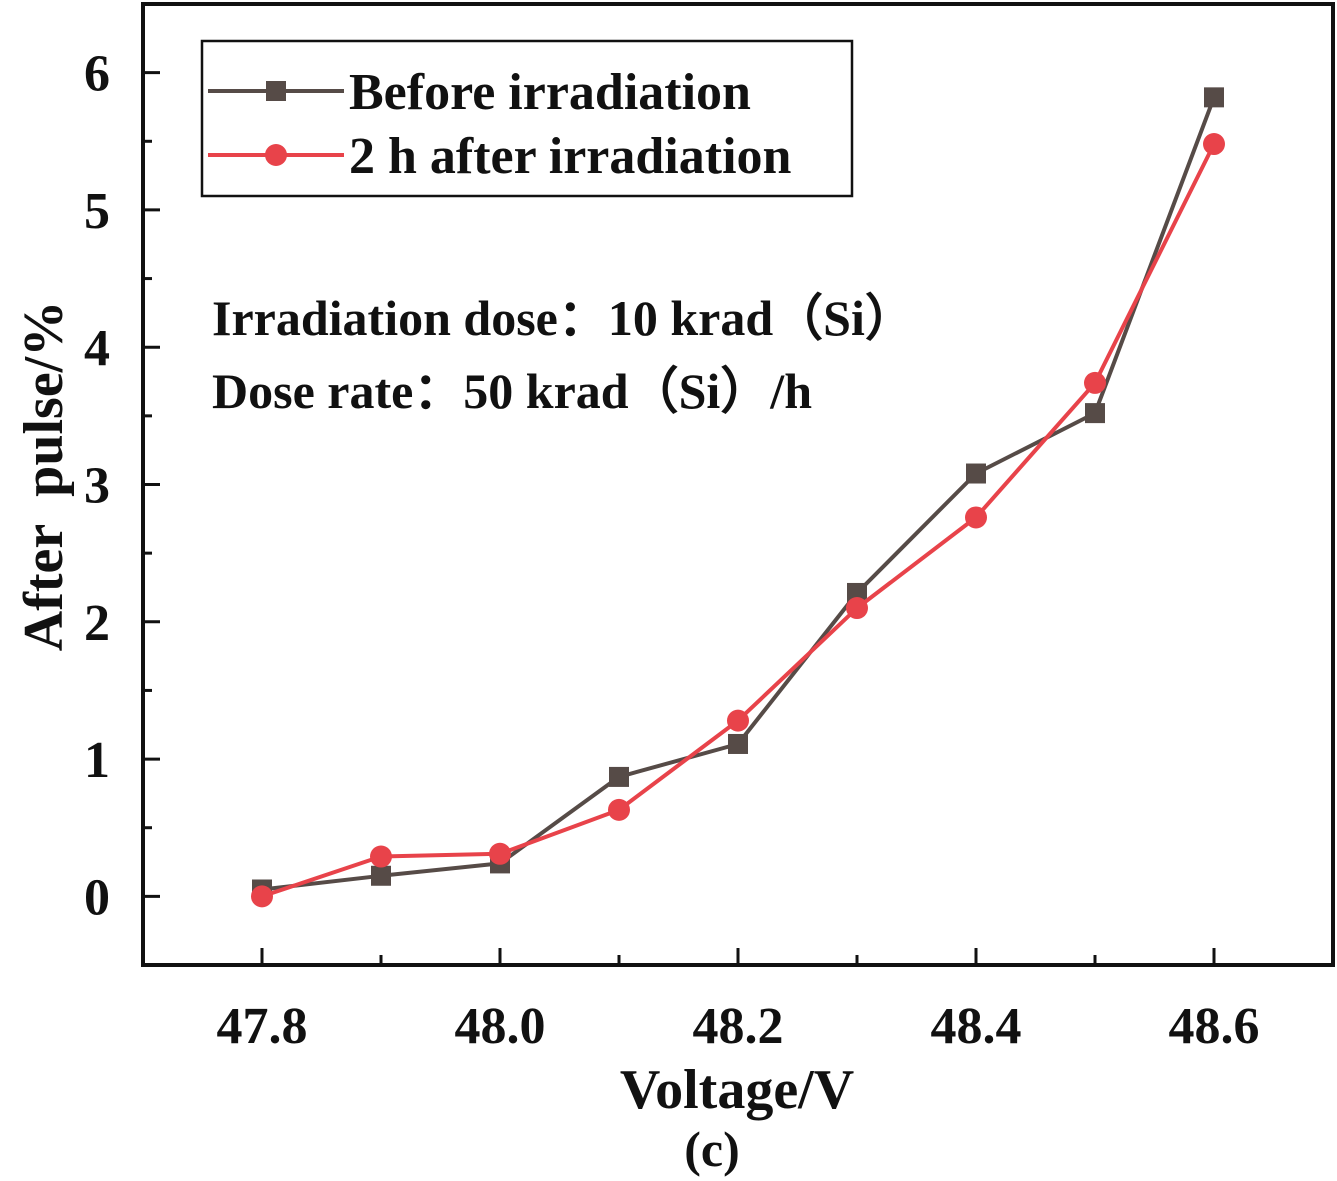 The image size is (1337, 1181). I want to click on x-tick-label: 48.6, so click(1214, 1026).